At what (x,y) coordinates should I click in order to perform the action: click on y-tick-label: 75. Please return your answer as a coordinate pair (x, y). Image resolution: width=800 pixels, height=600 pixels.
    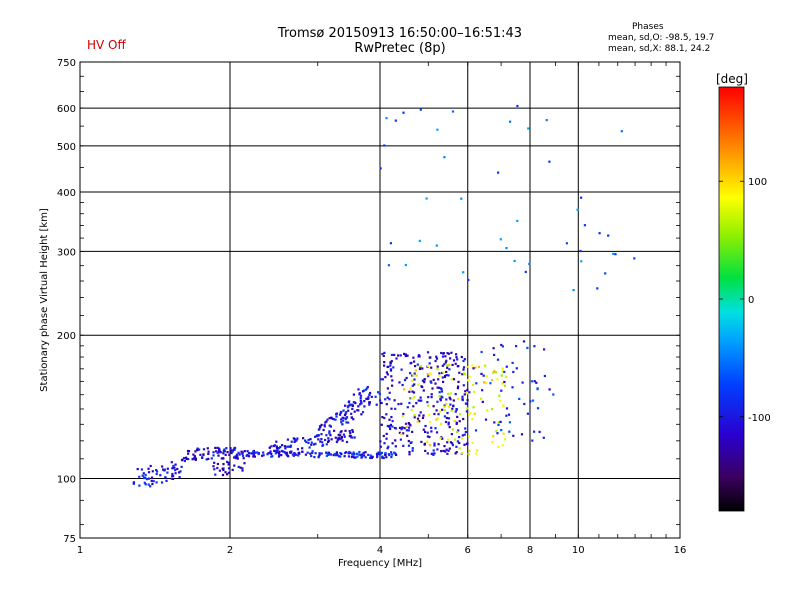
    Looking at the image, I should click on (69, 539).